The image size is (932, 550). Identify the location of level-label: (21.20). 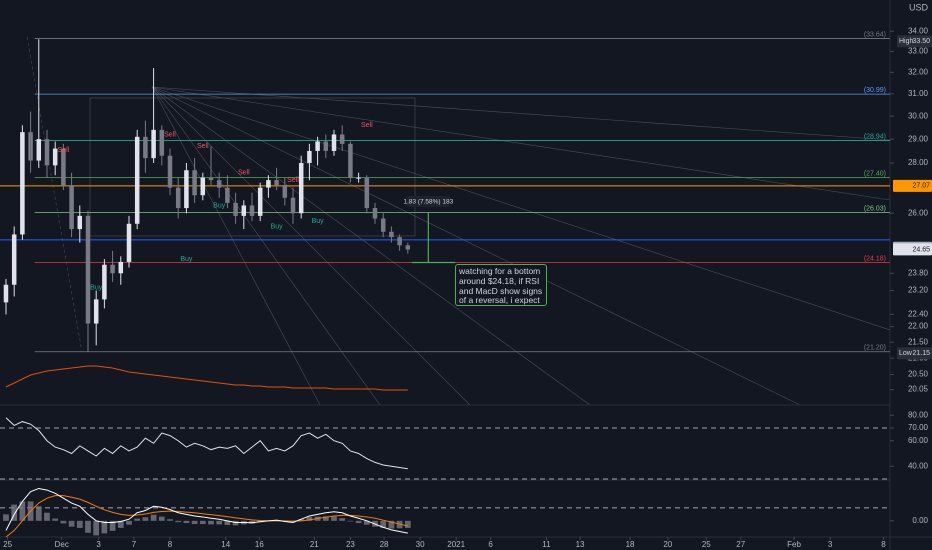
(875, 348).